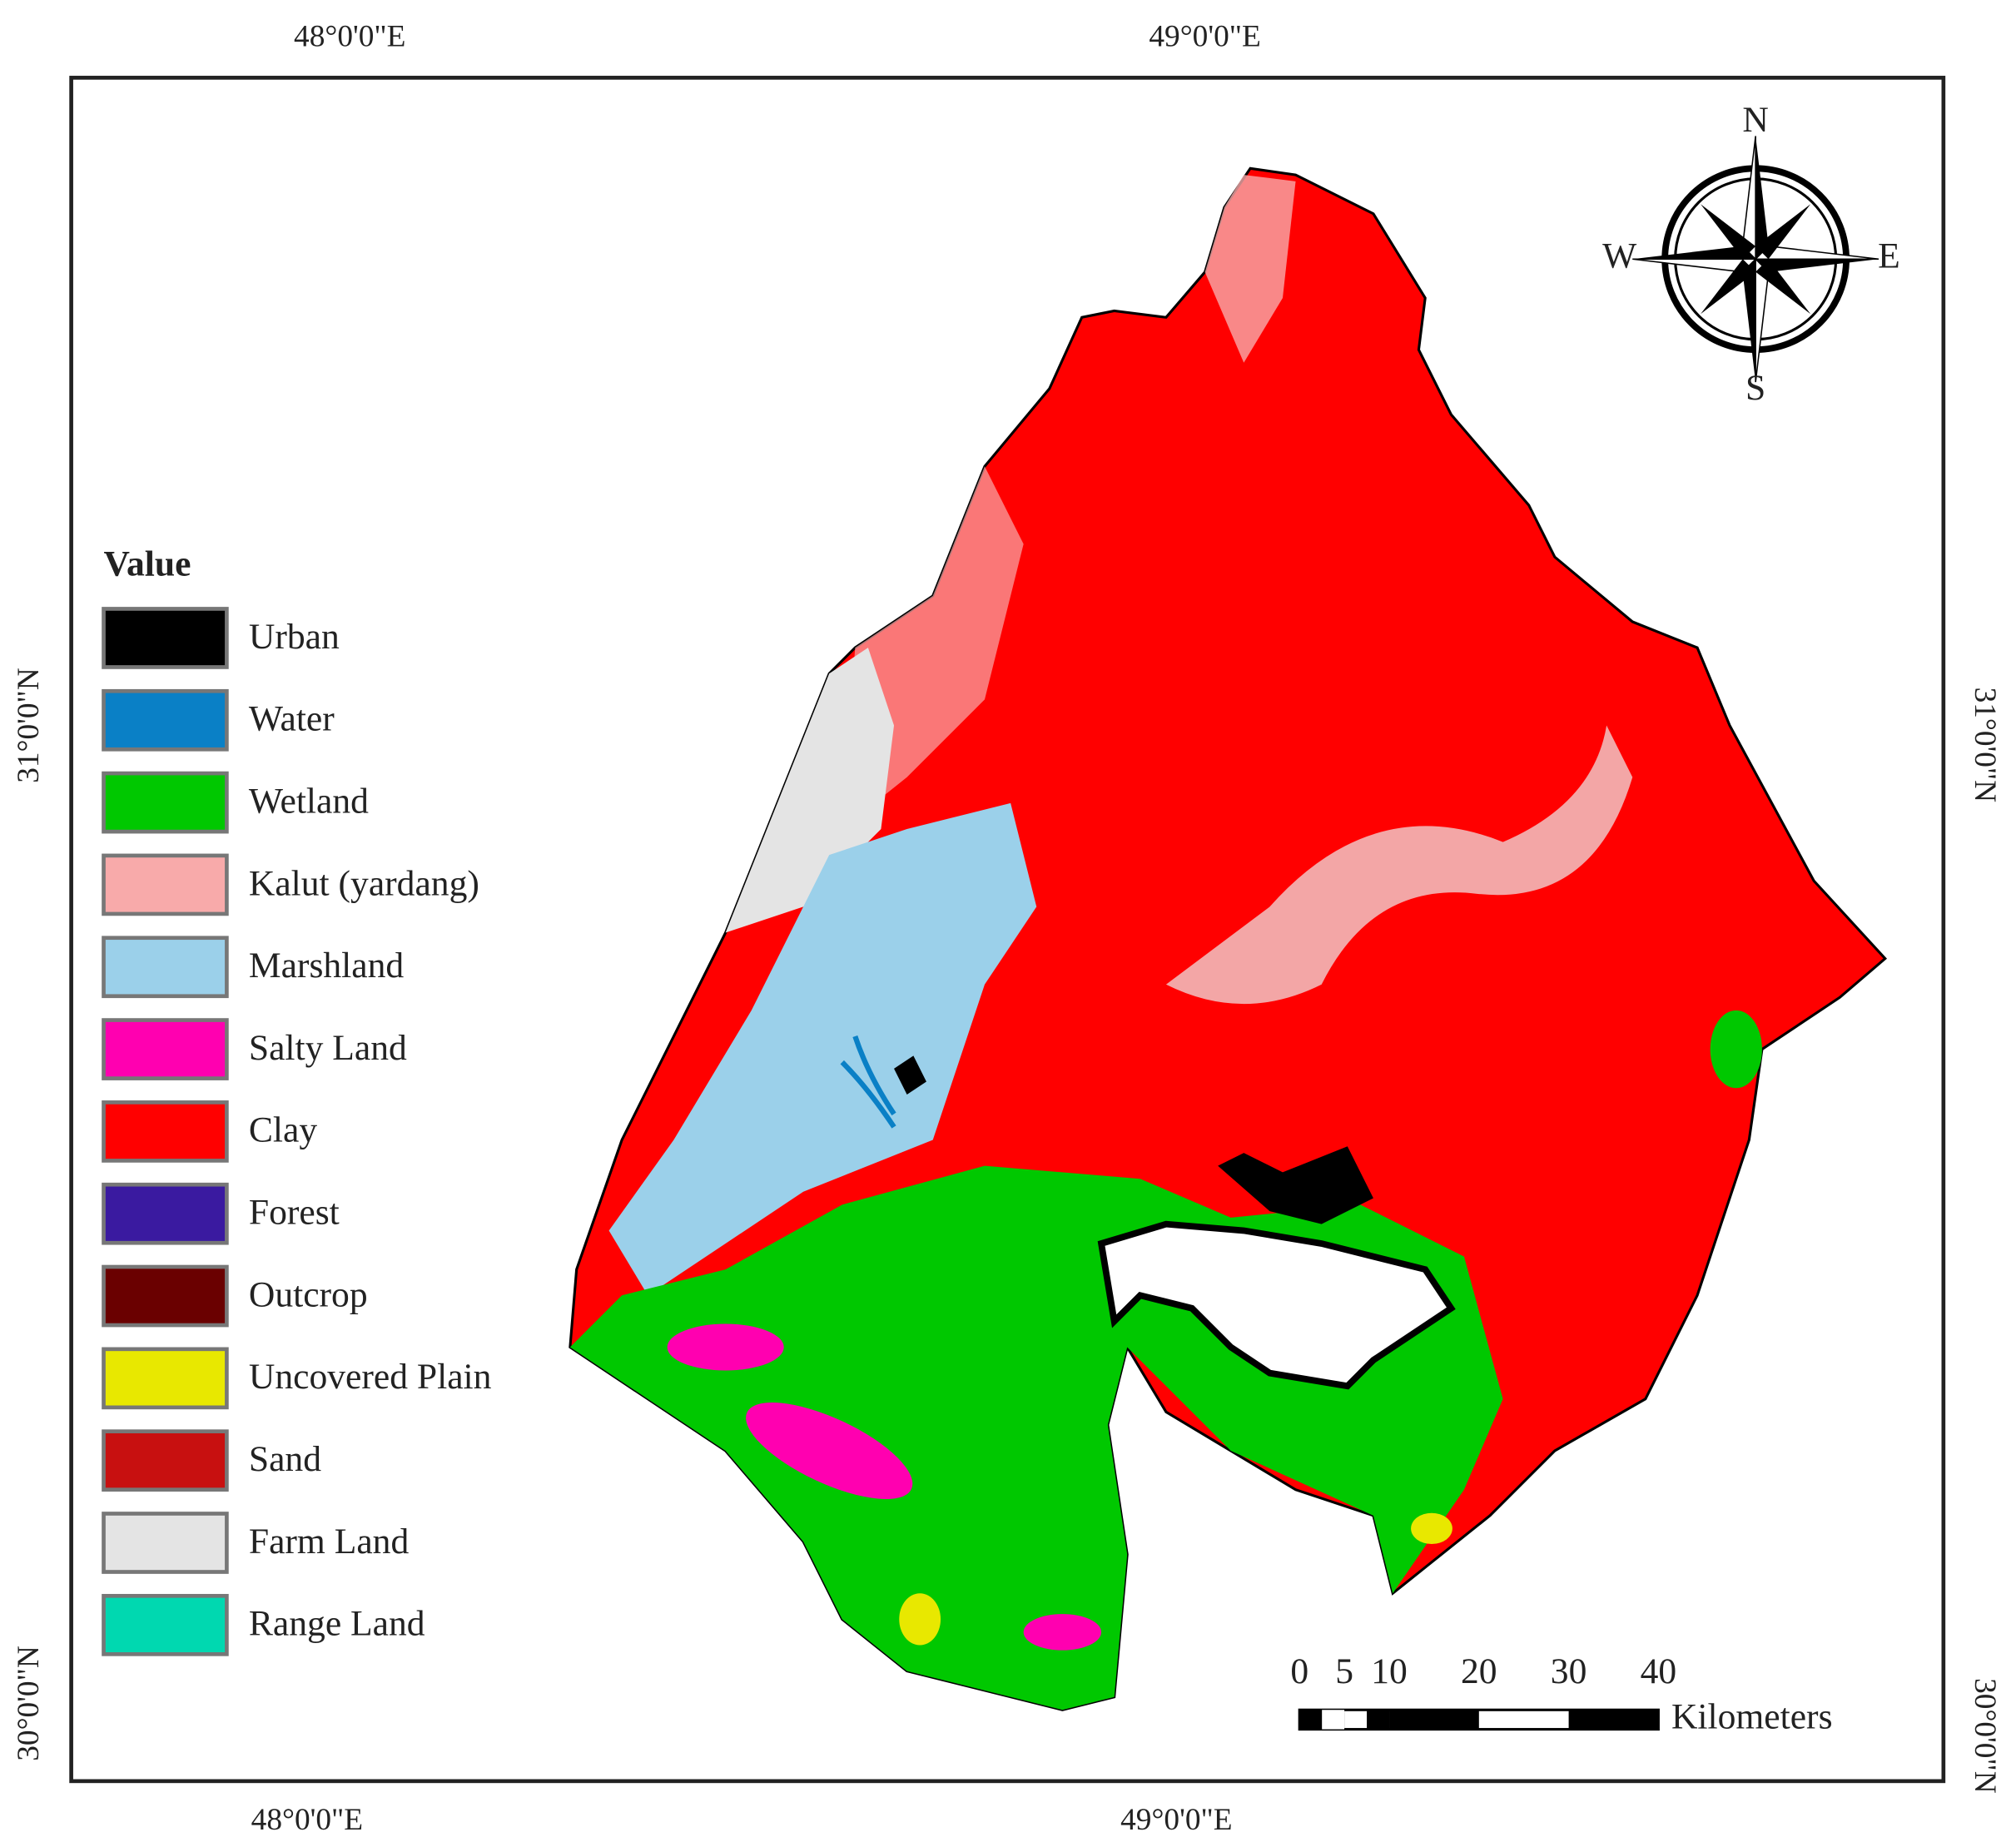 The height and width of the screenshot is (1842, 2016). Describe the element at coordinates (1389, 1671) in the screenshot. I see `scale-tick-label: 10` at that location.